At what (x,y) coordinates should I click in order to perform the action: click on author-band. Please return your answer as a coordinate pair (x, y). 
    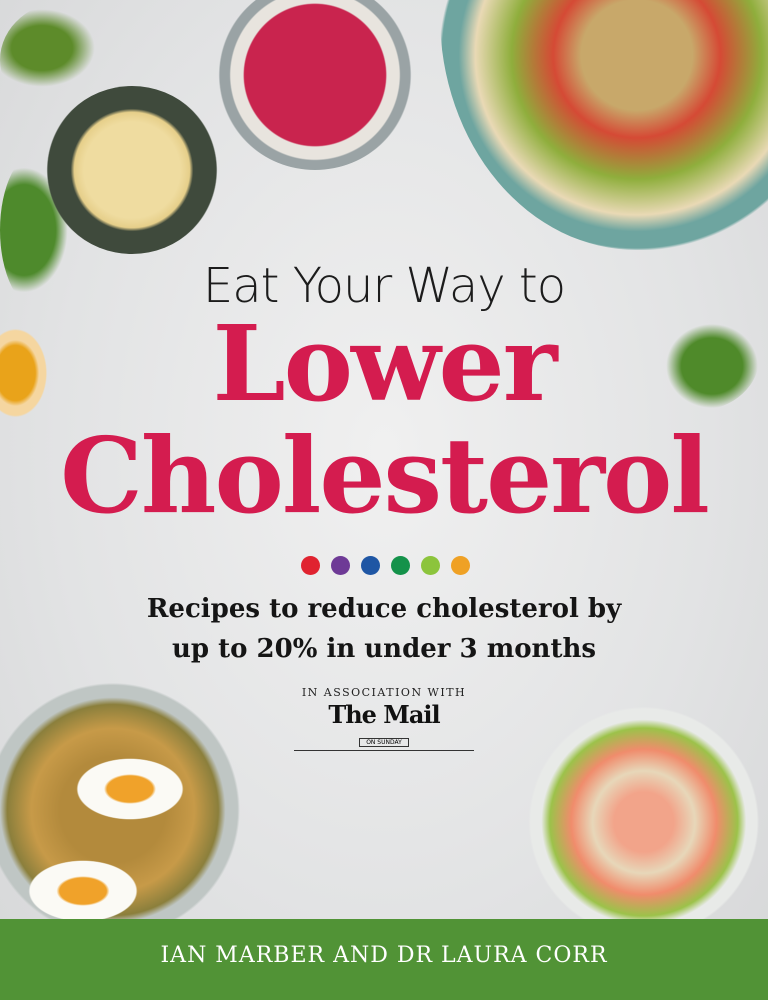
    Looking at the image, I should click on (384, 959).